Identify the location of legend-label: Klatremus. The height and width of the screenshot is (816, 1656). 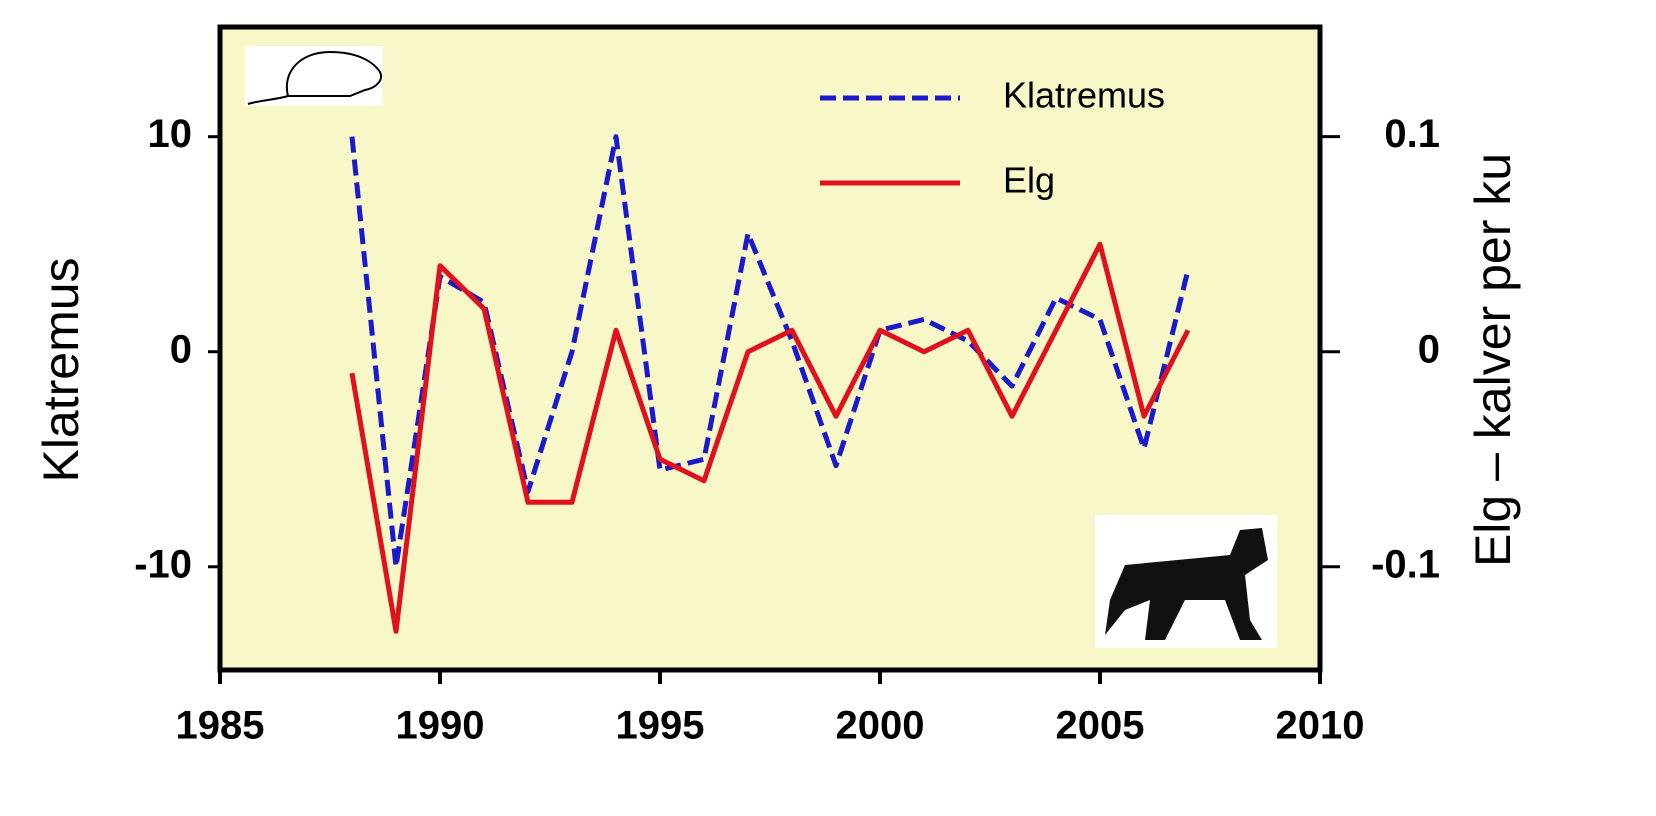
(1084, 95).